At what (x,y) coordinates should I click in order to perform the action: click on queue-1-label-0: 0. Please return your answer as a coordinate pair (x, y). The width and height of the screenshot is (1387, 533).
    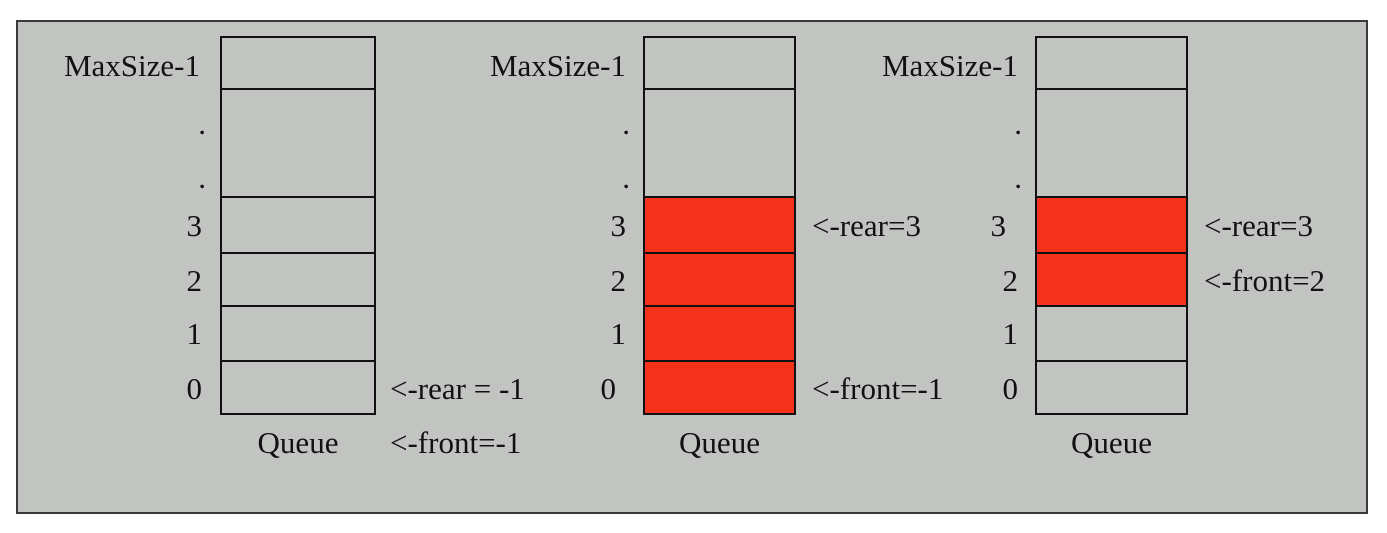
    Looking at the image, I should click on (194, 388).